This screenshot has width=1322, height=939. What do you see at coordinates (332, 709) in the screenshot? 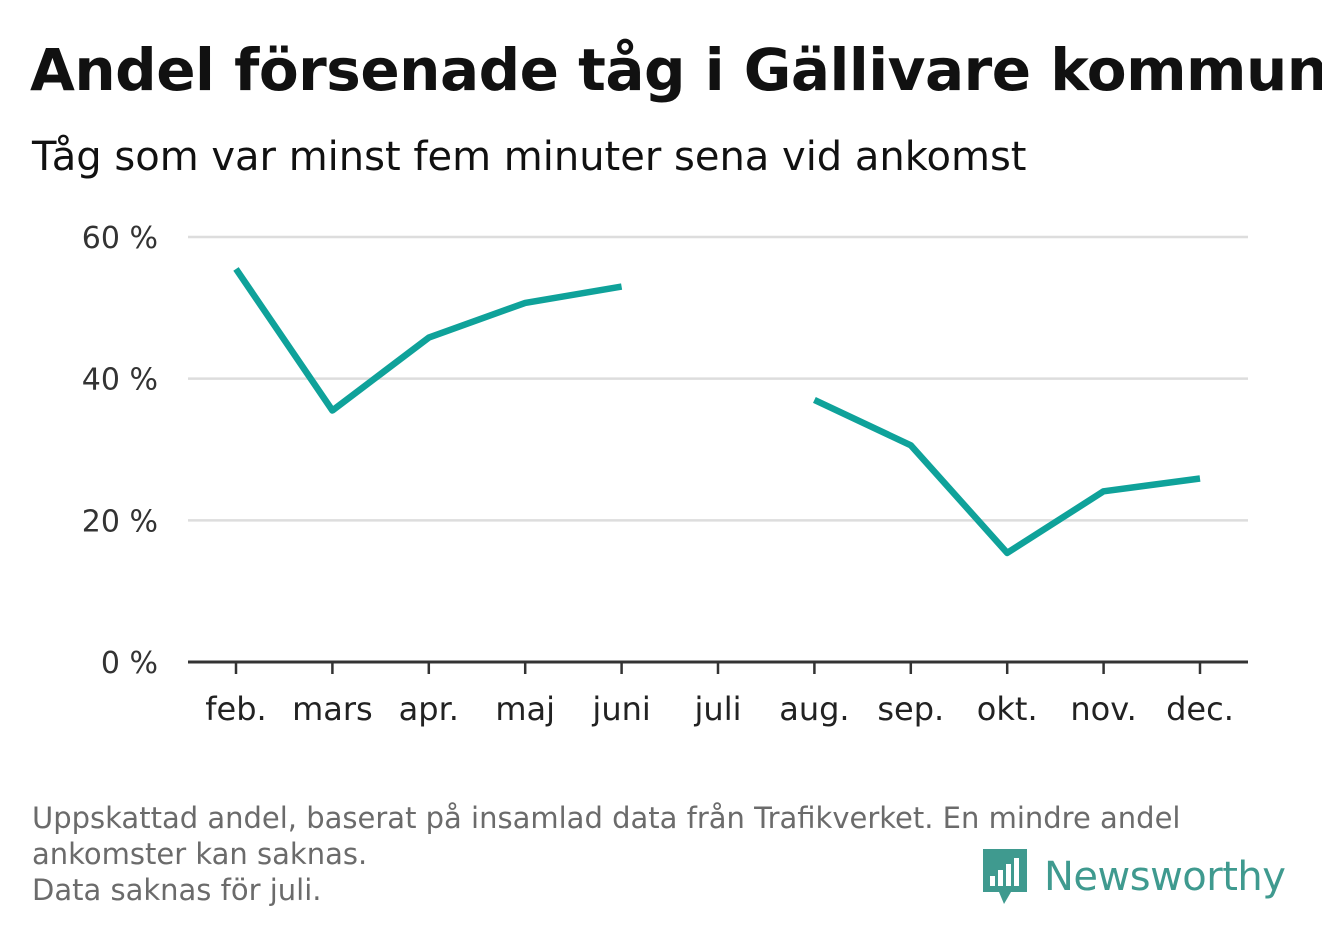
I see `x-tick-label: mars` at bounding box center [332, 709].